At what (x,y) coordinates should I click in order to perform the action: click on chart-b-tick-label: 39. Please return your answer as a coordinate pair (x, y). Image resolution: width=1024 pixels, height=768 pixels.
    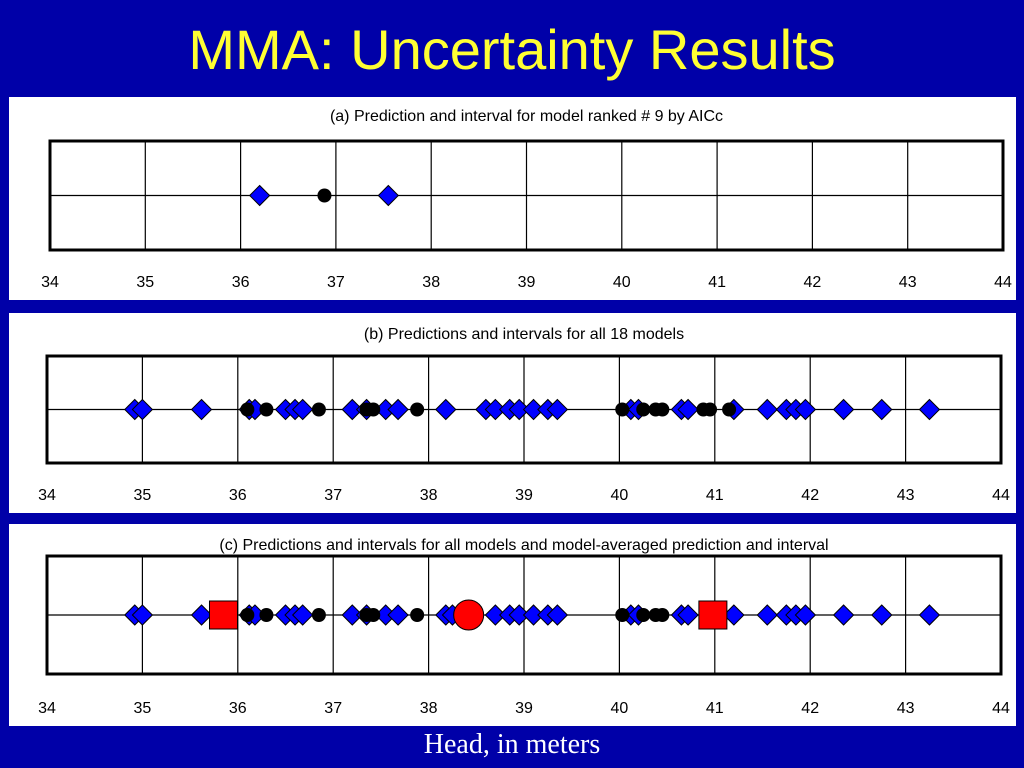
    Looking at the image, I should click on (524, 495).